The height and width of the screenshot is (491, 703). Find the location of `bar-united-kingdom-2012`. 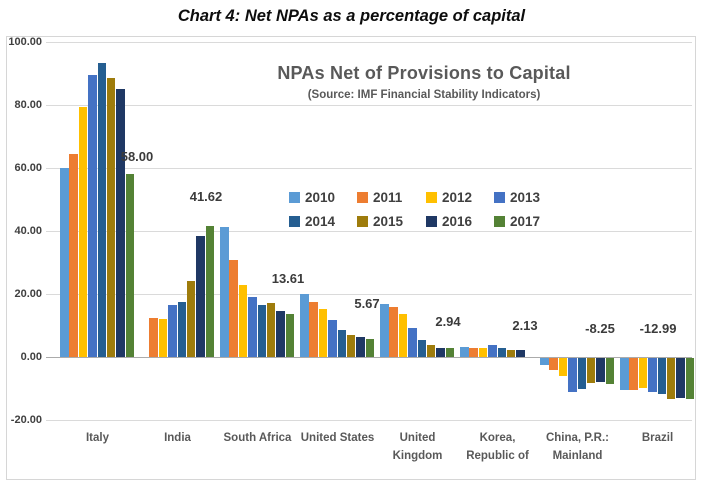

bar-united-kingdom-2012 is located at coordinates (403, 335).